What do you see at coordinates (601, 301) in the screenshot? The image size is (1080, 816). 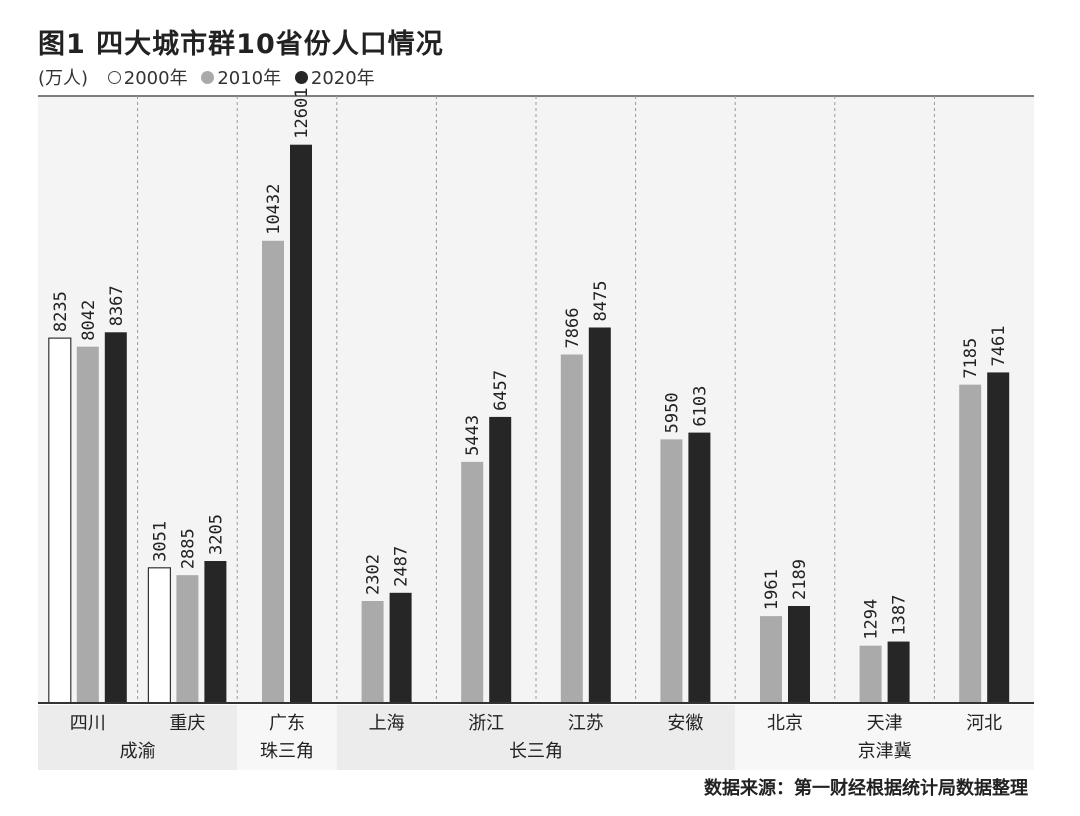 I see `value-label-江苏-2020年: 8475` at bounding box center [601, 301].